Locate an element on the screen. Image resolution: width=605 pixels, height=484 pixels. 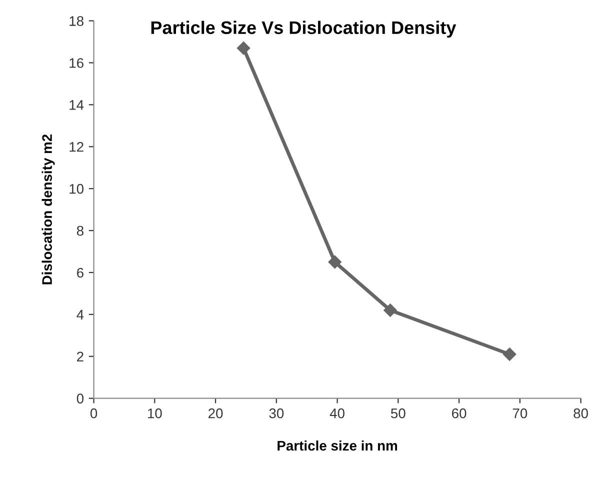
x-tick-label: 0 is located at coordinates (94, 413).